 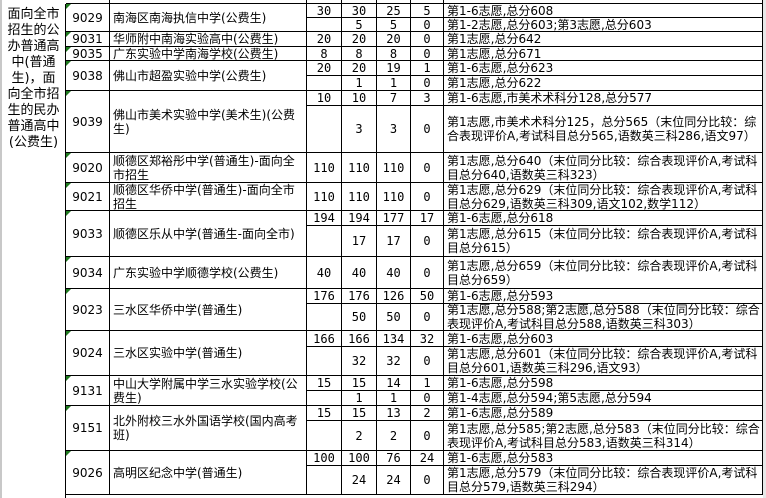 I want to click on plan-count: 194, so click(x=324, y=218).